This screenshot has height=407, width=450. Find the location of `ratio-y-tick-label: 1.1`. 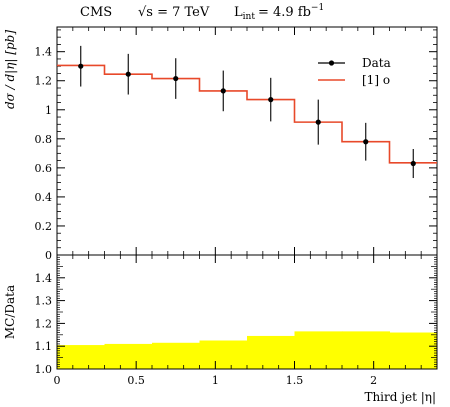

ratio-y-tick-label: 1.1 is located at coordinates (44, 346).